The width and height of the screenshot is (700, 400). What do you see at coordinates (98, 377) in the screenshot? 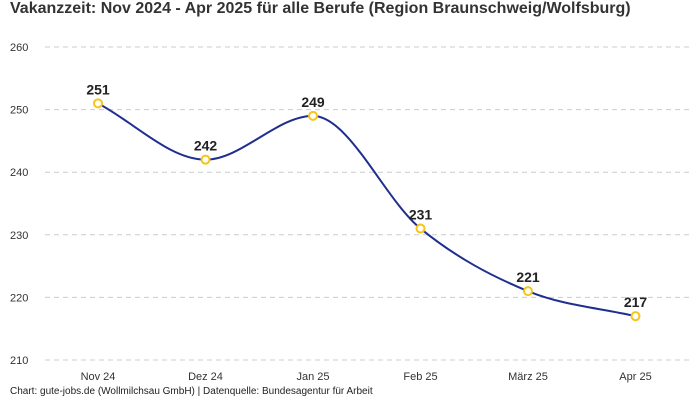
I see `x-tick-label: Nov 24` at bounding box center [98, 377].